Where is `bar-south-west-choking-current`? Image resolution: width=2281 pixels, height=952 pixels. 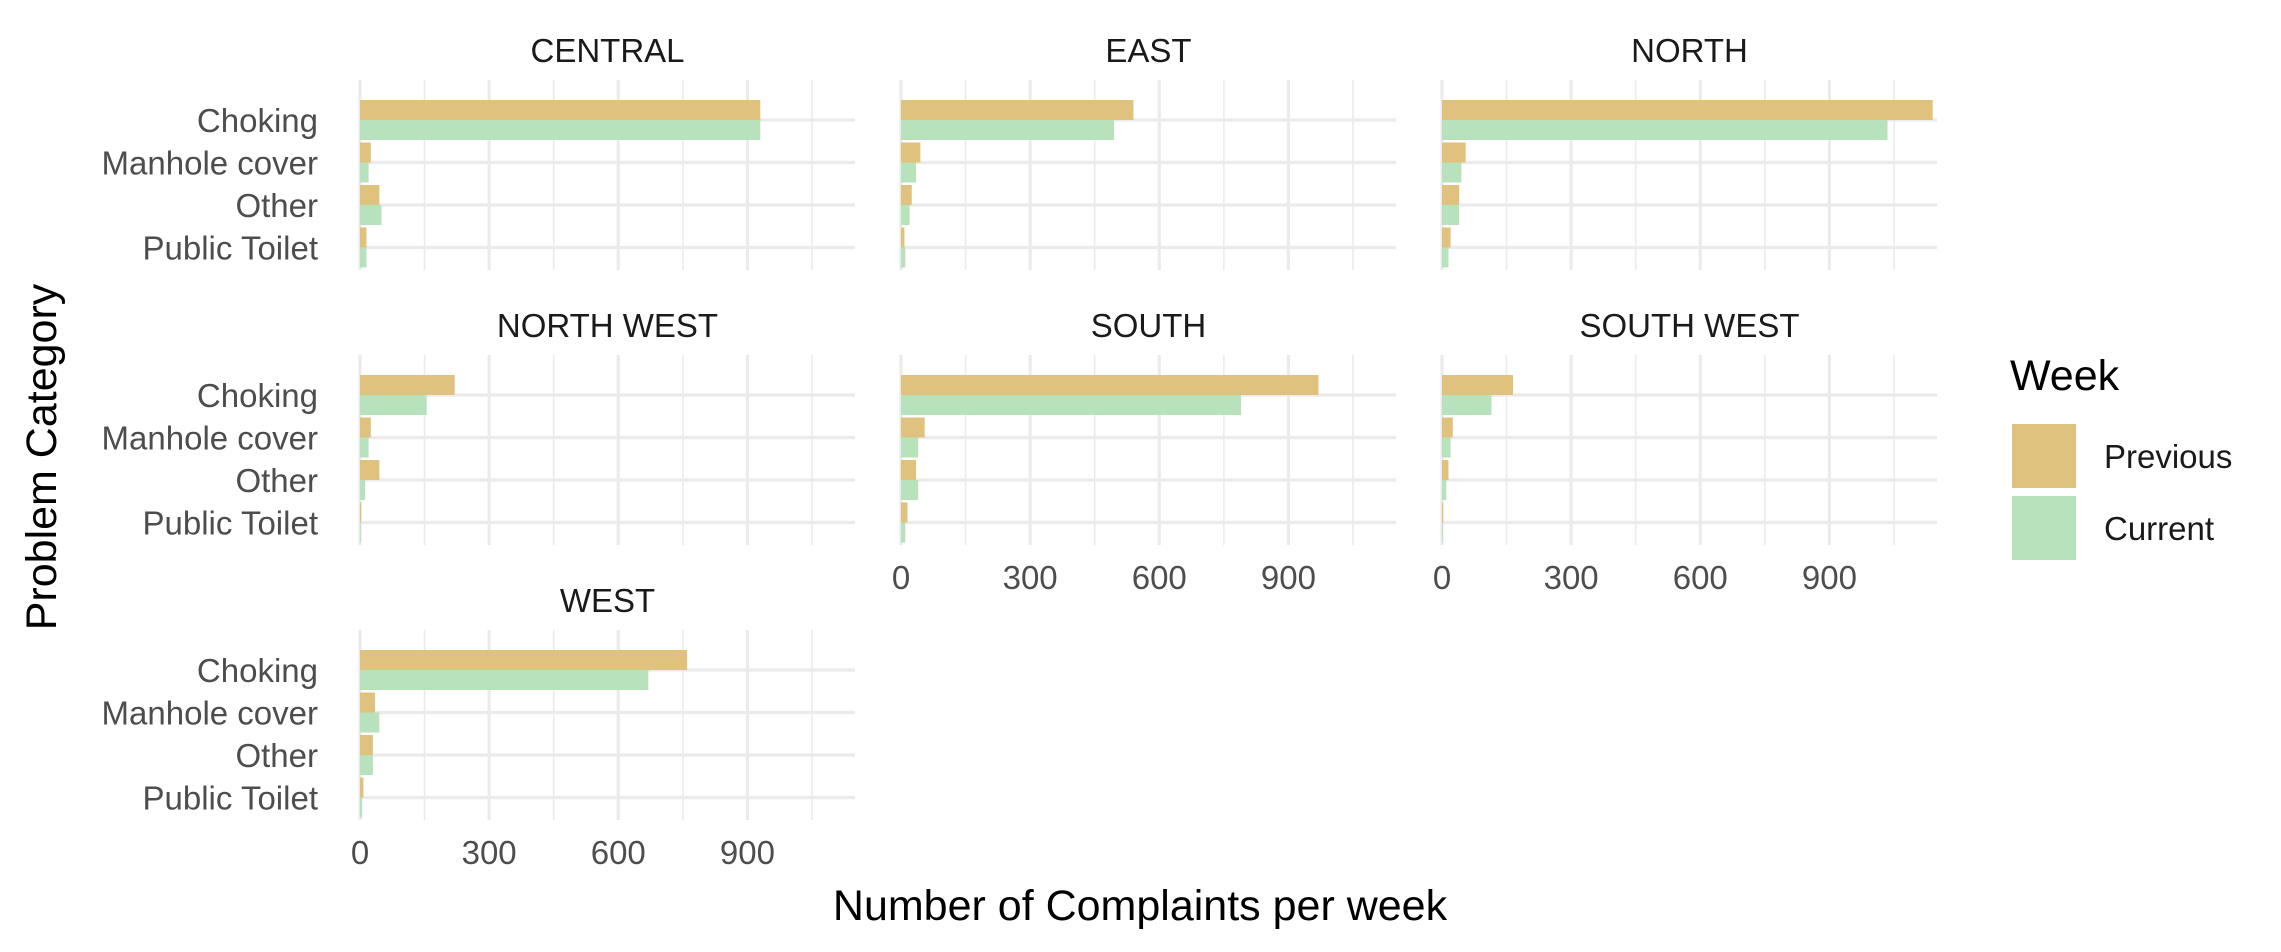
bar-south-west-choking-current is located at coordinates (1467, 405).